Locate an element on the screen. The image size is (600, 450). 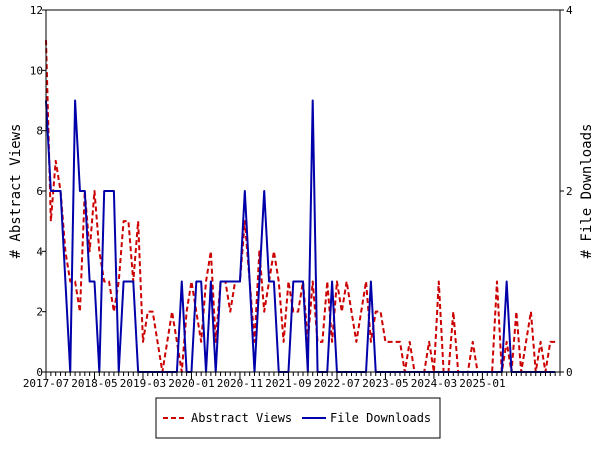
y-left-tick-label: 4 is located at coordinates (39, 251).